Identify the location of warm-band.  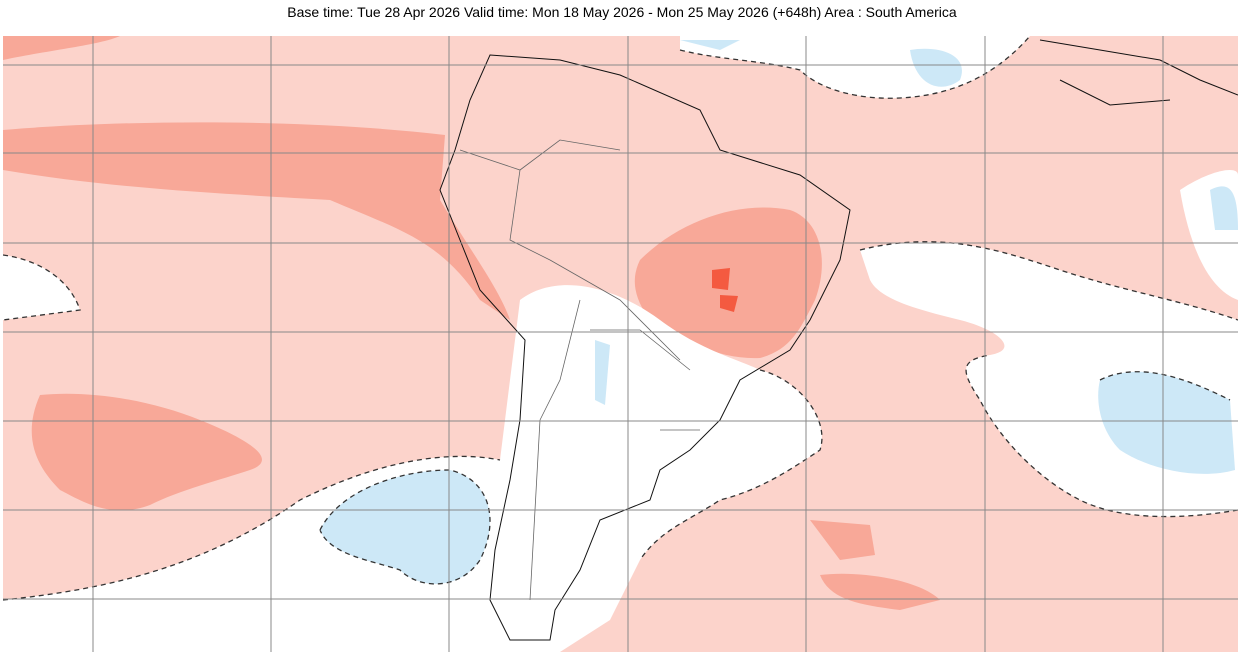
(256, 221).